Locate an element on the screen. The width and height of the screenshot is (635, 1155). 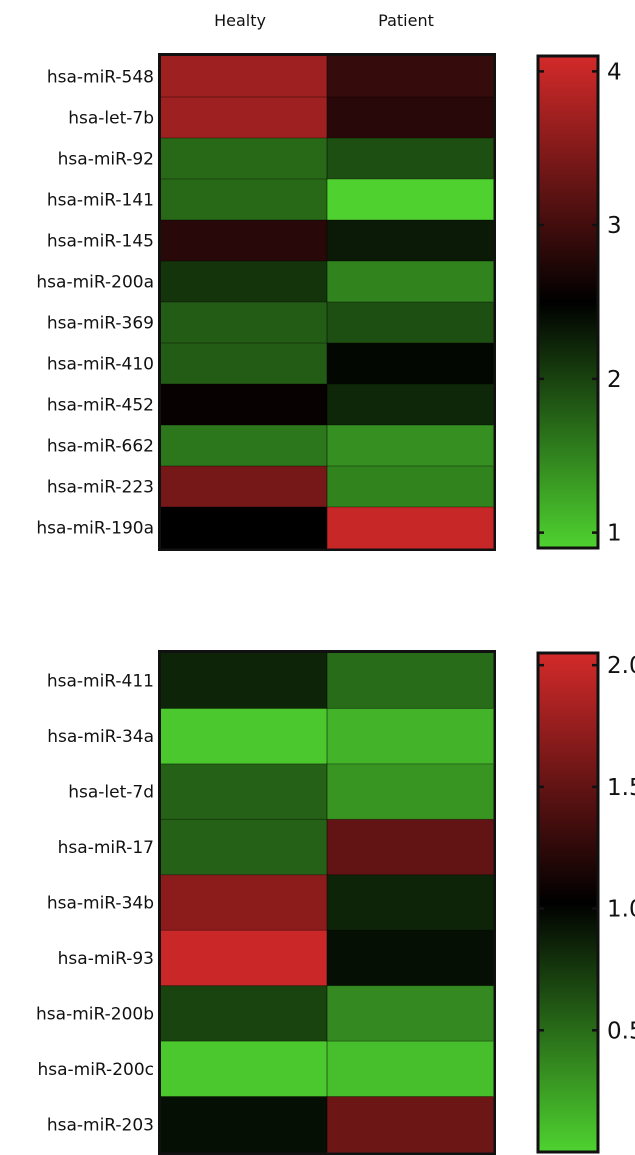
row-label: hsa-miR-369 is located at coordinates (100, 324).